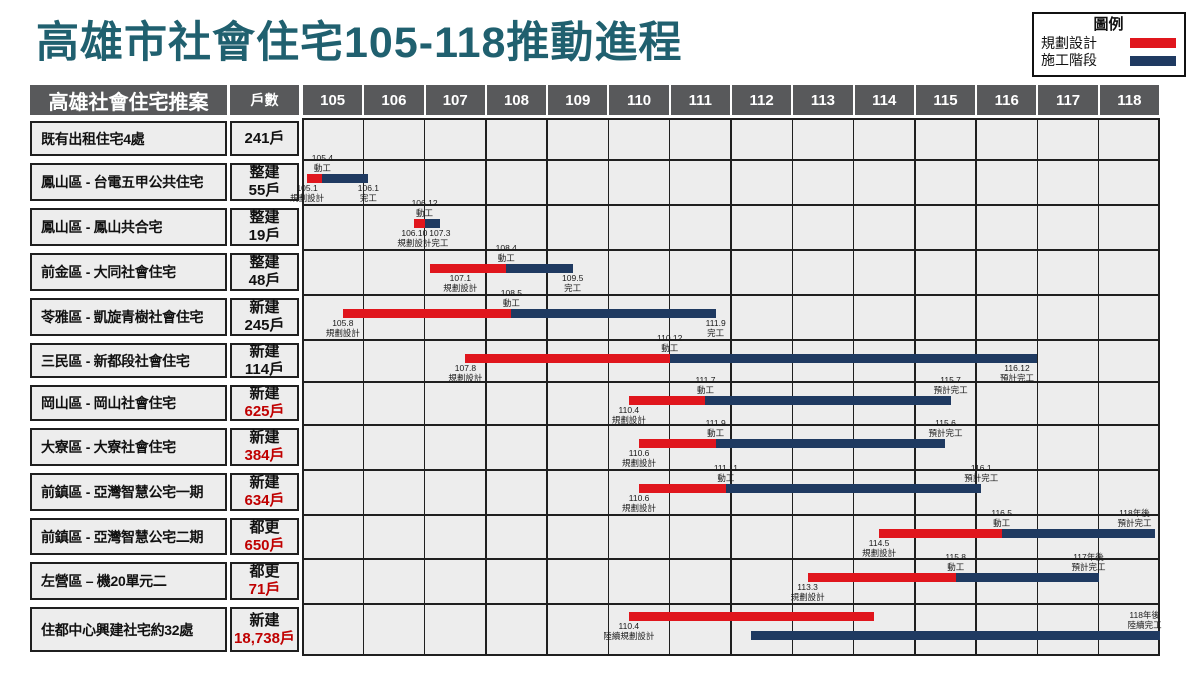  Describe the element at coordinates (128, 272) in the screenshot. I see `row-name: 前金區 - 大同社會住宅` at that location.